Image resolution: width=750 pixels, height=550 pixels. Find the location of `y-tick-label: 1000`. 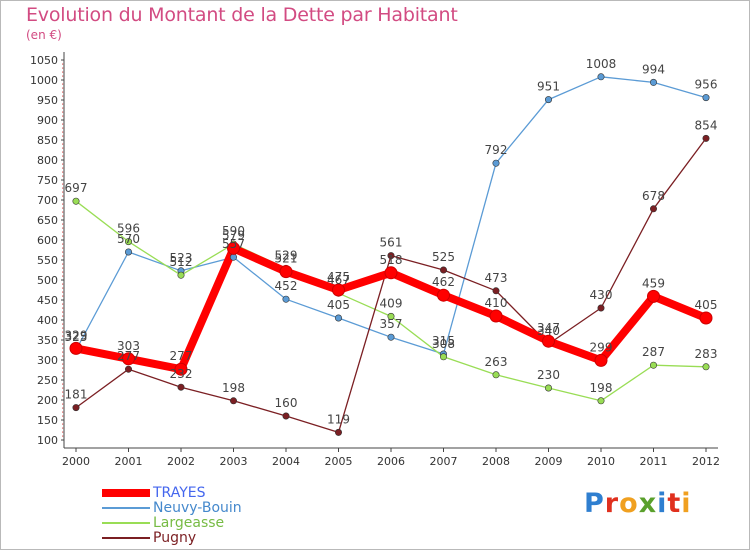

y-tick-label: 1000 is located at coordinates (44, 80).